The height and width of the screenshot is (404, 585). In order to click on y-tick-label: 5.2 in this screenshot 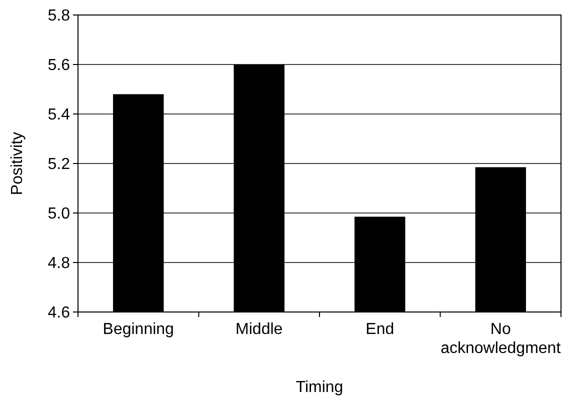, I will do `click(59, 165)`.